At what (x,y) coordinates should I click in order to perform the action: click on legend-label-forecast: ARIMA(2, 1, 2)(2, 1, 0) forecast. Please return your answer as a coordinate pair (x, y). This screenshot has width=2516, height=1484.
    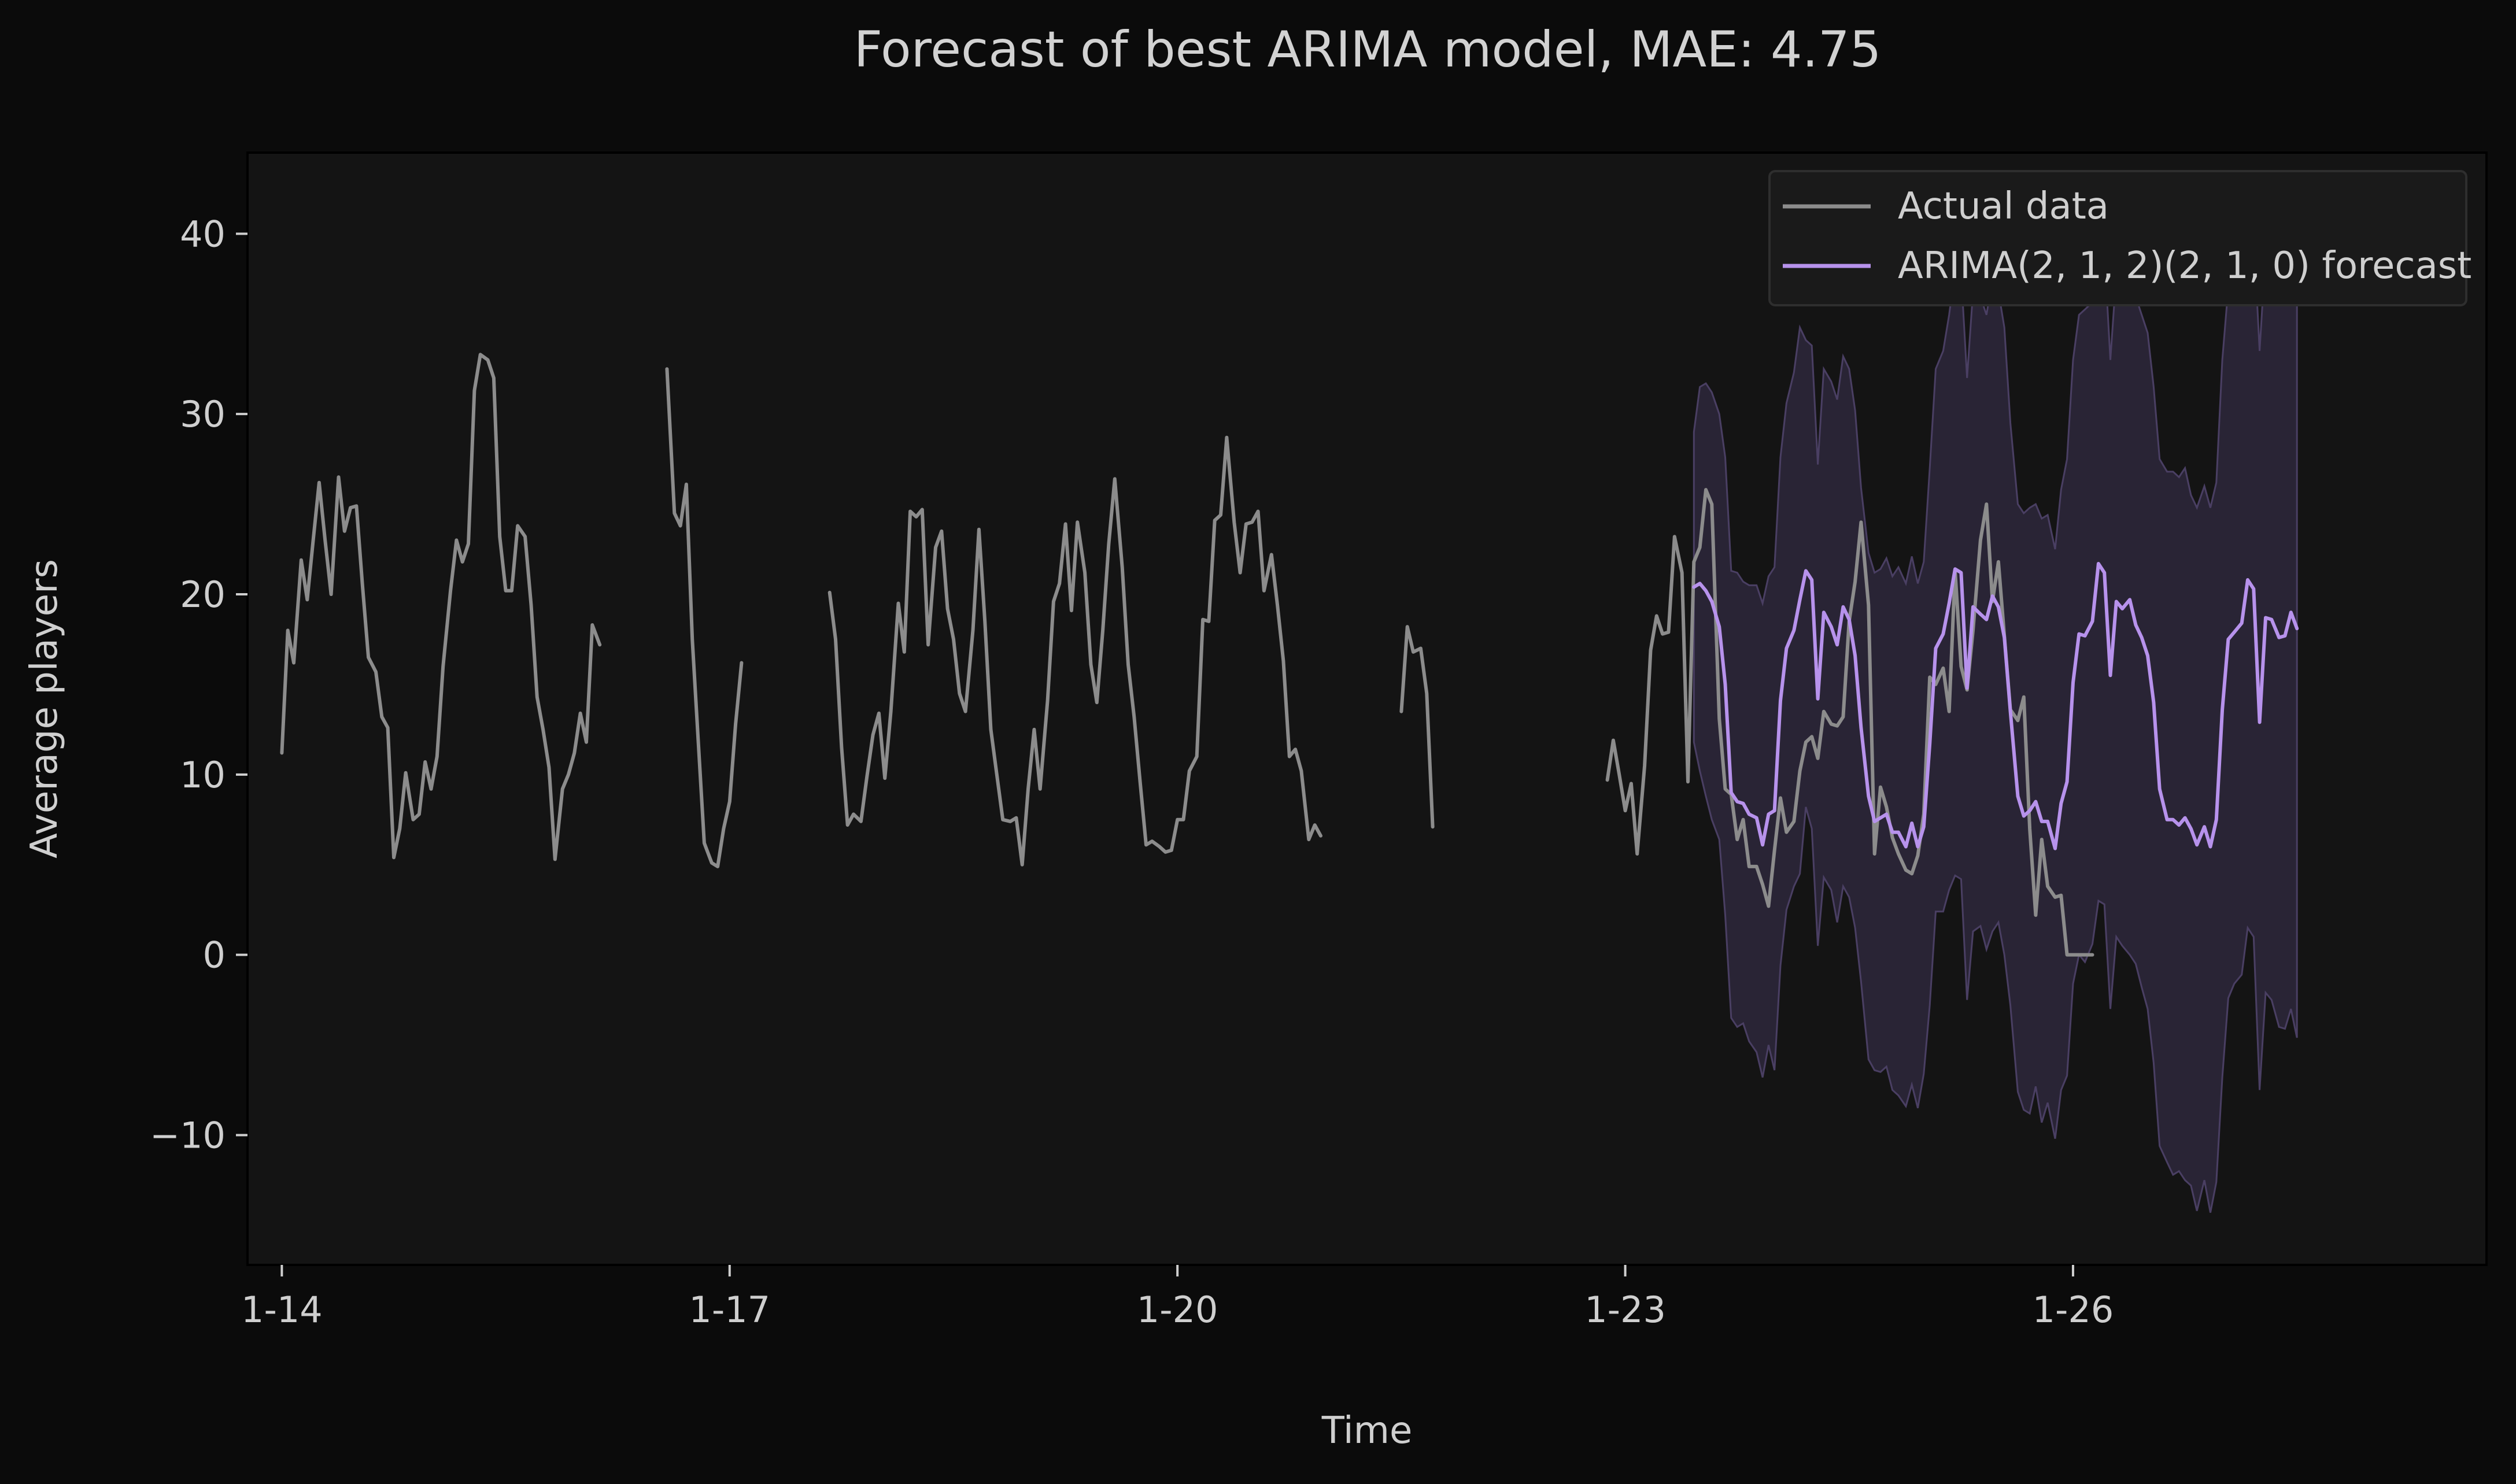
    Looking at the image, I should click on (2185, 266).